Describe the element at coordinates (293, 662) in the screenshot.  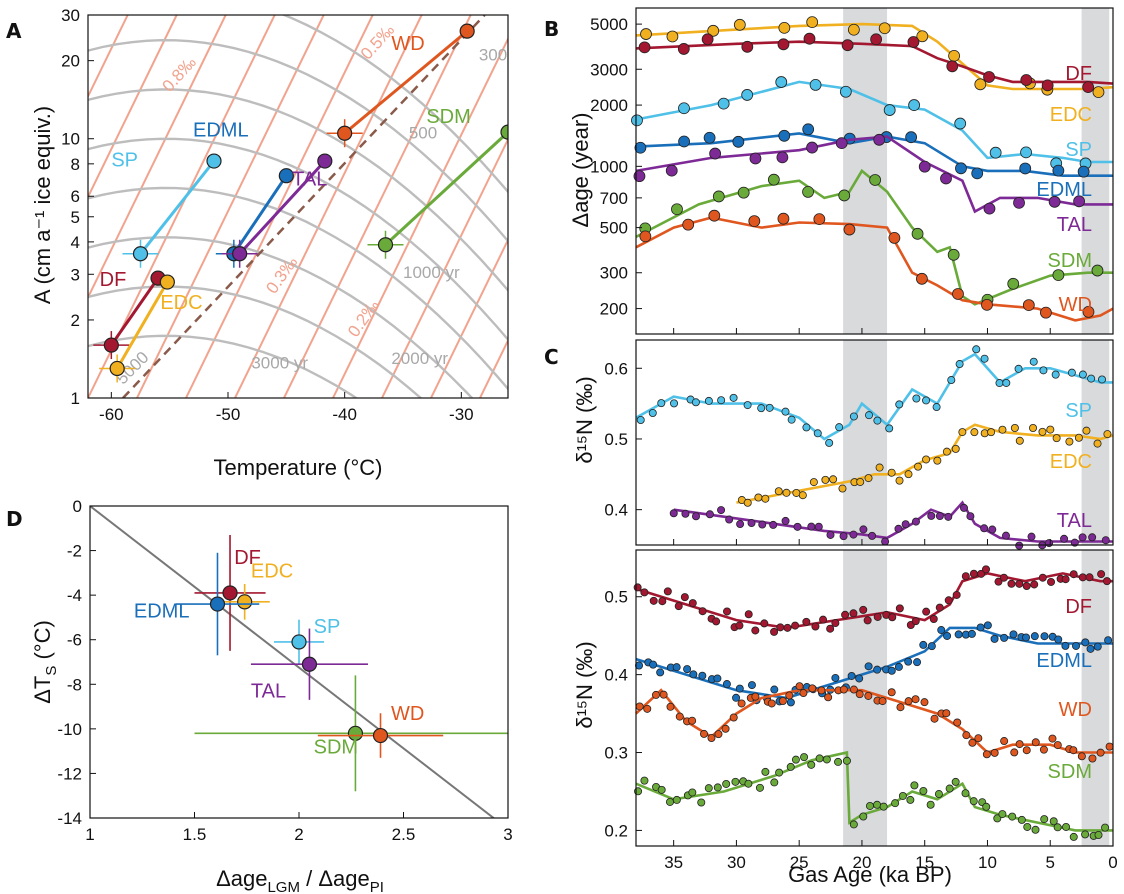
I see `fit-line` at that location.